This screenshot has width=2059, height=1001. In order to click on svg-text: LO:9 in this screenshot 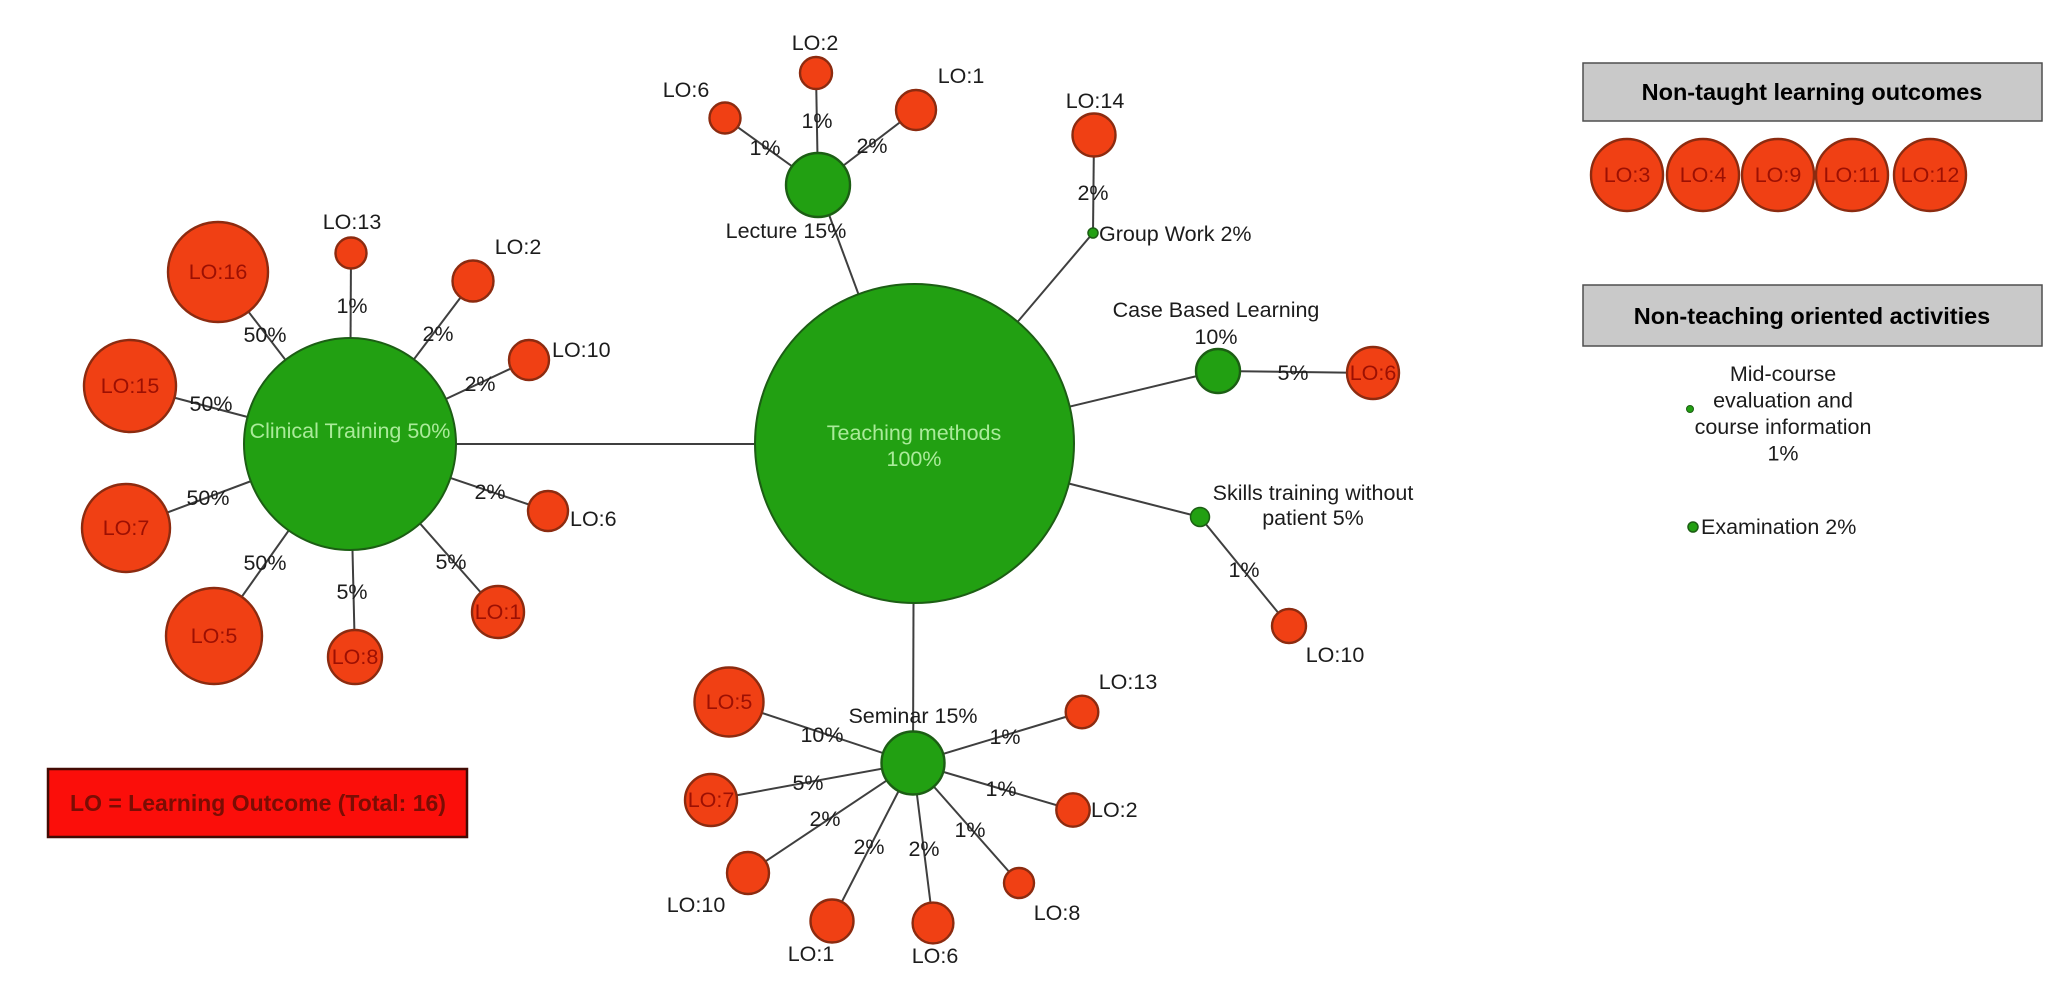, I will do `click(1778, 175)`.